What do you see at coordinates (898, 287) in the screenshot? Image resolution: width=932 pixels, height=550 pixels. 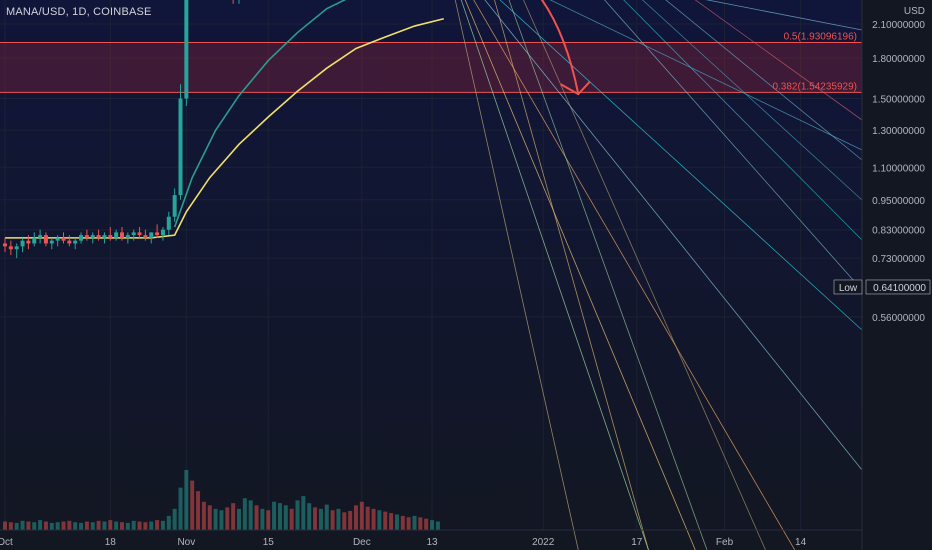 I see `price-tag-box` at bounding box center [898, 287].